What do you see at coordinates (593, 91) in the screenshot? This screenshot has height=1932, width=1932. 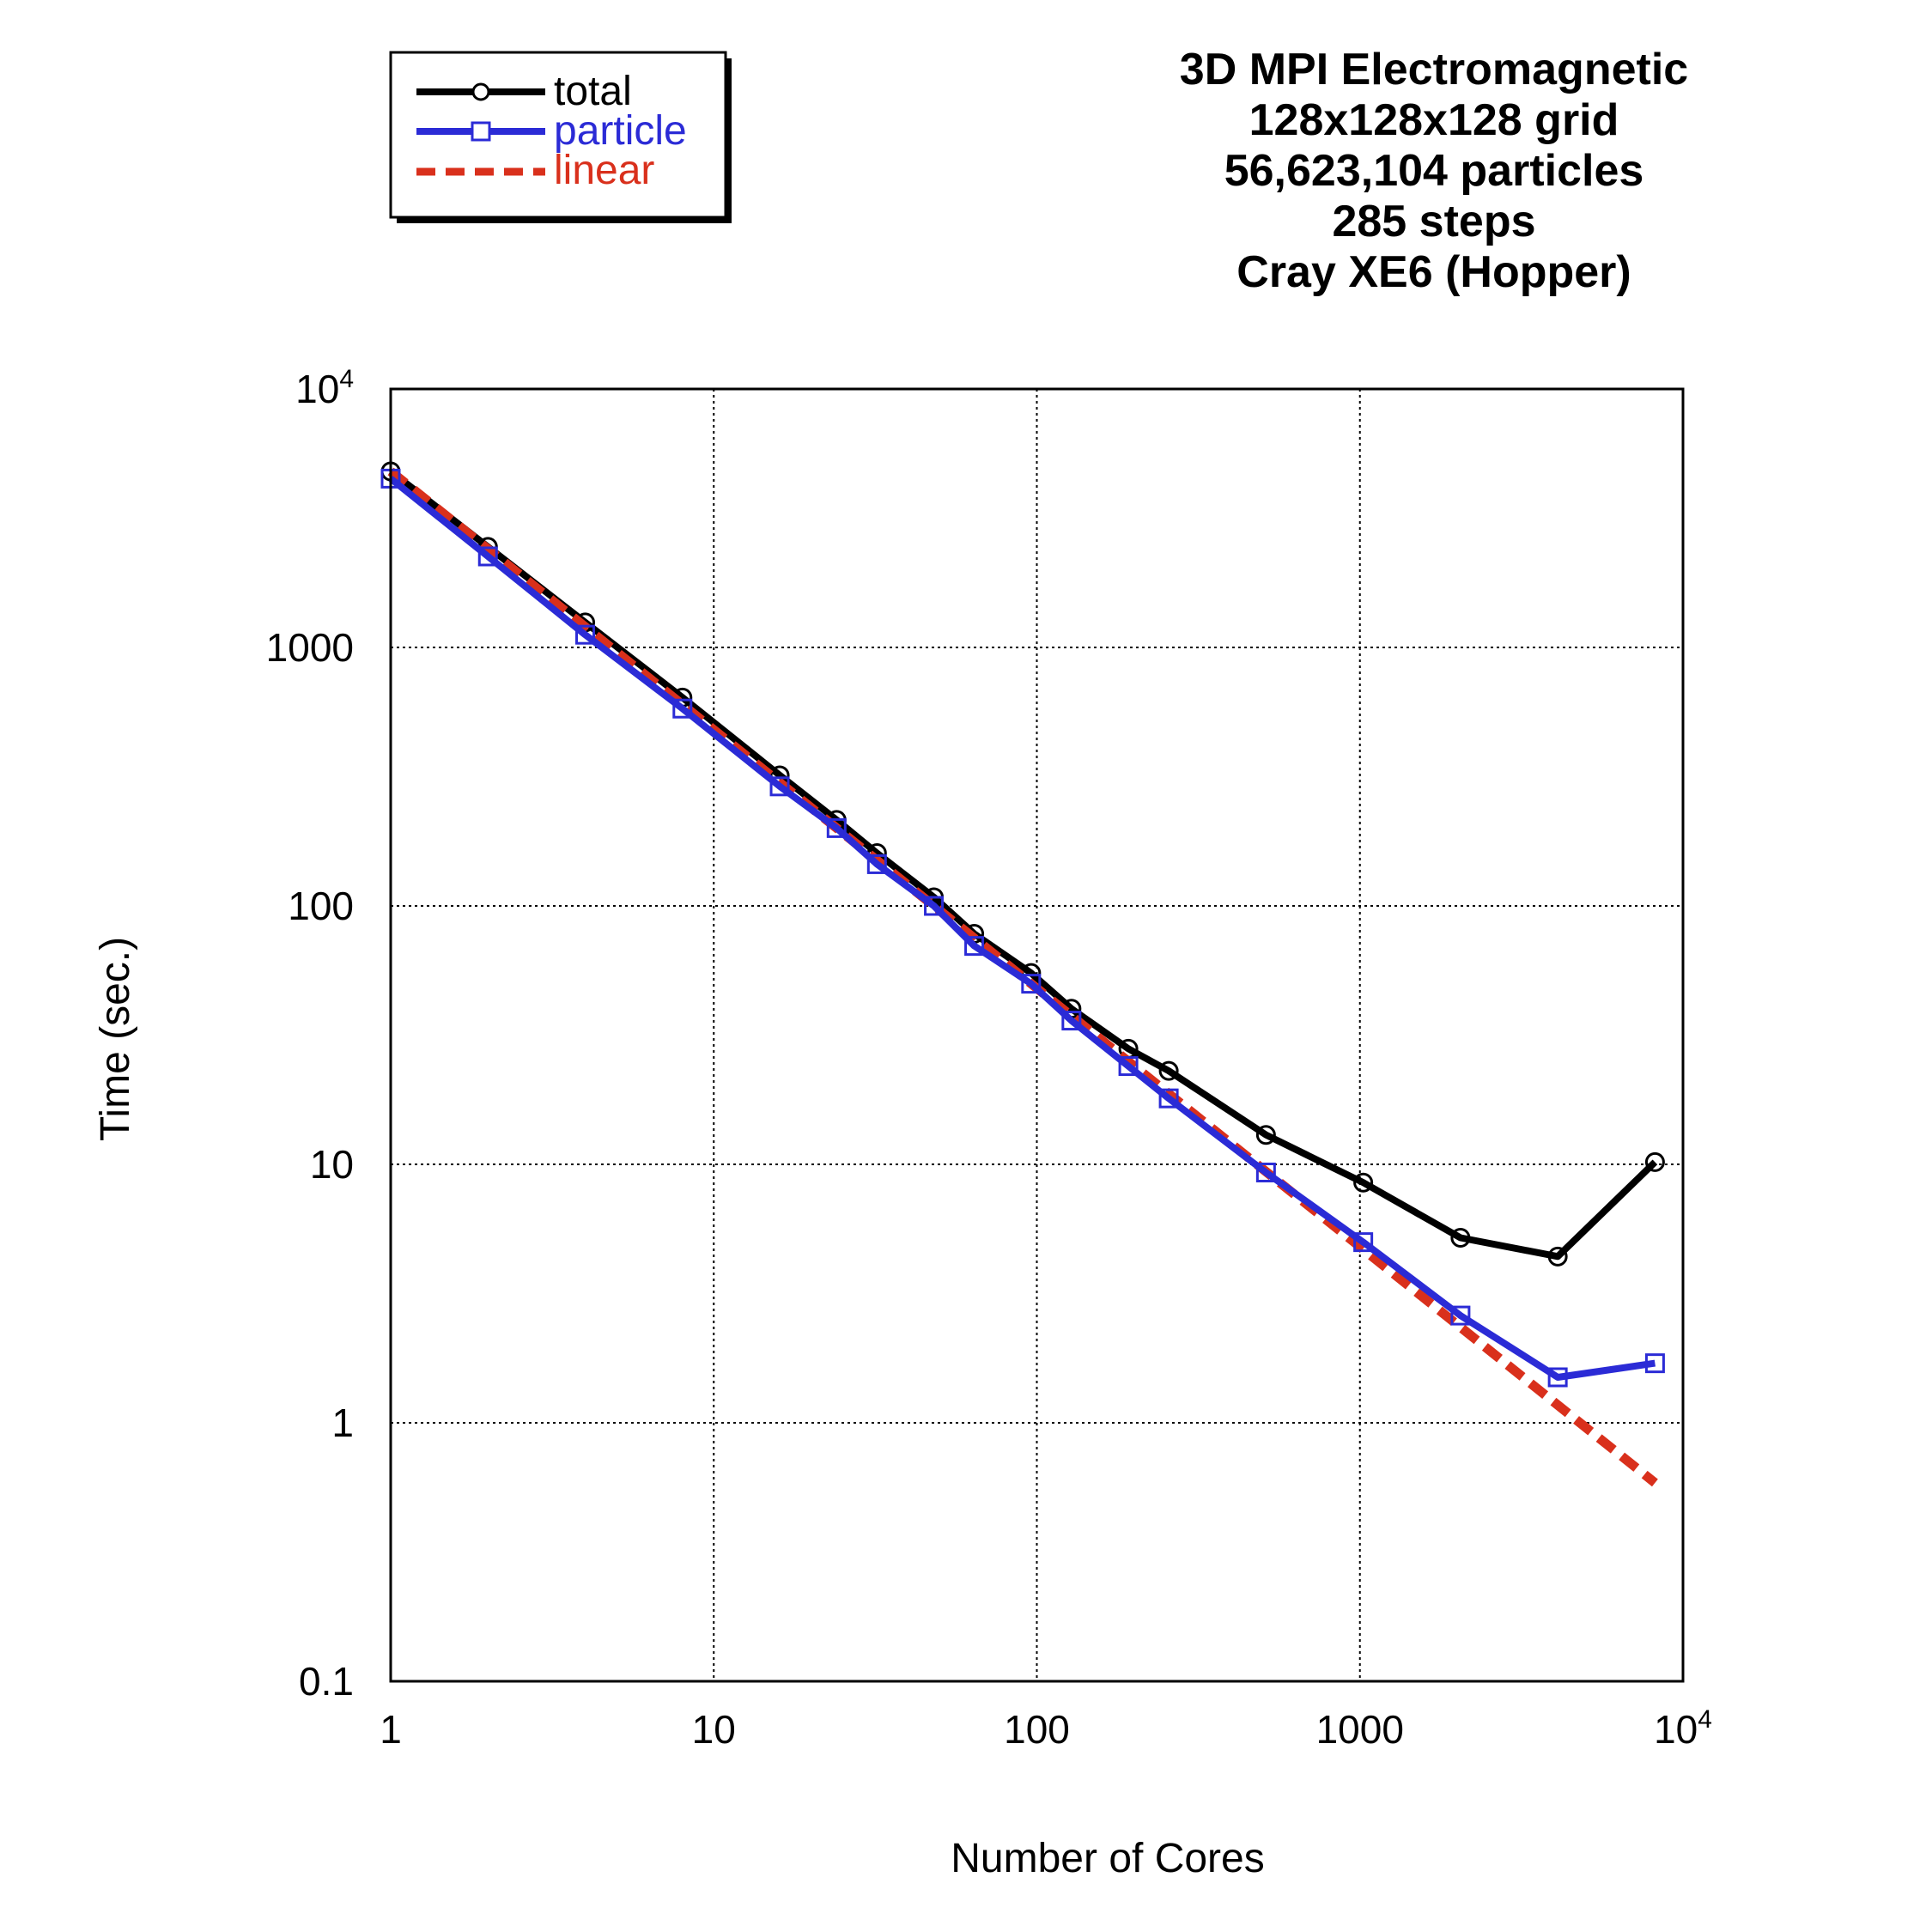 I see `legend-label-total: total` at bounding box center [593, 91].